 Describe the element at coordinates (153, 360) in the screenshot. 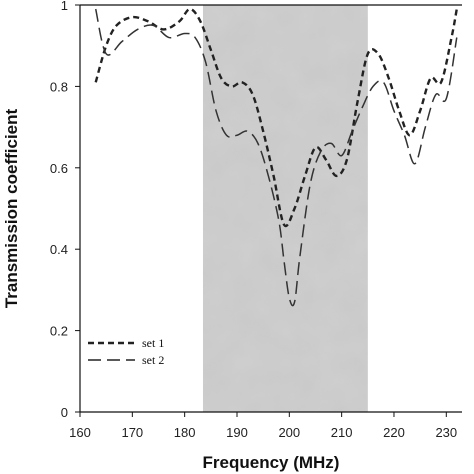

I see `legend-label: set 2` at that location.